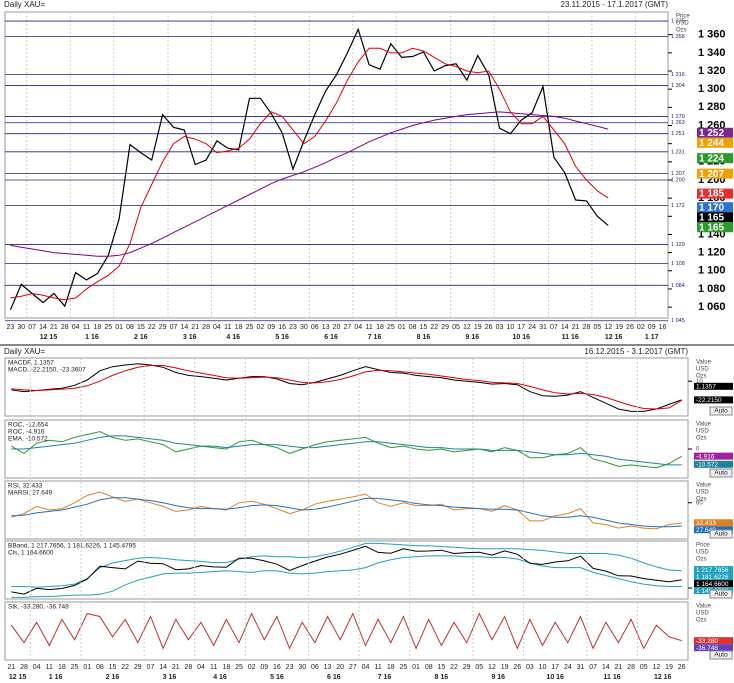 Image resolution: width=734 pixels, height=683 pixels. Describe the element at coordinates (614, 337) in the screenshot. I see `month-label: 12 16` at that location.